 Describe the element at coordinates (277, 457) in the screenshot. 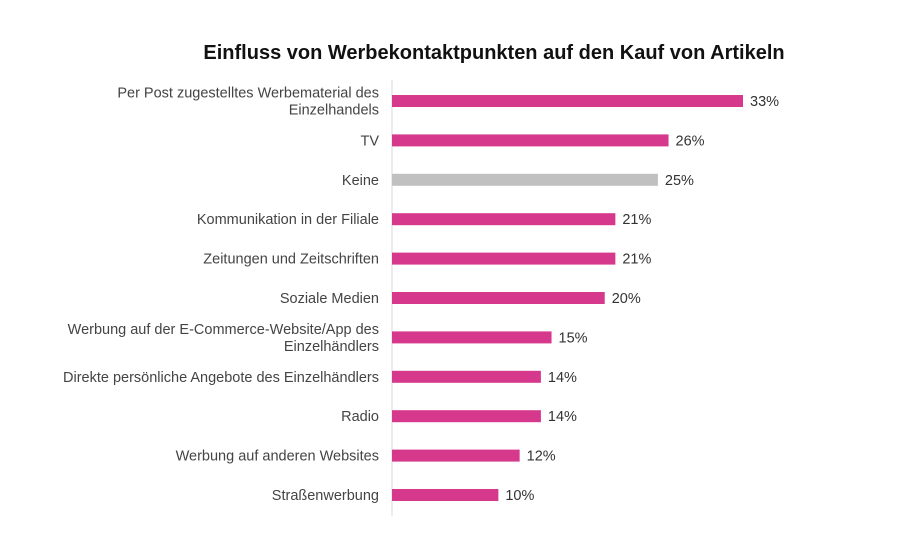

I see `category-label-9: Werbung auf anderen Websites` at that location.